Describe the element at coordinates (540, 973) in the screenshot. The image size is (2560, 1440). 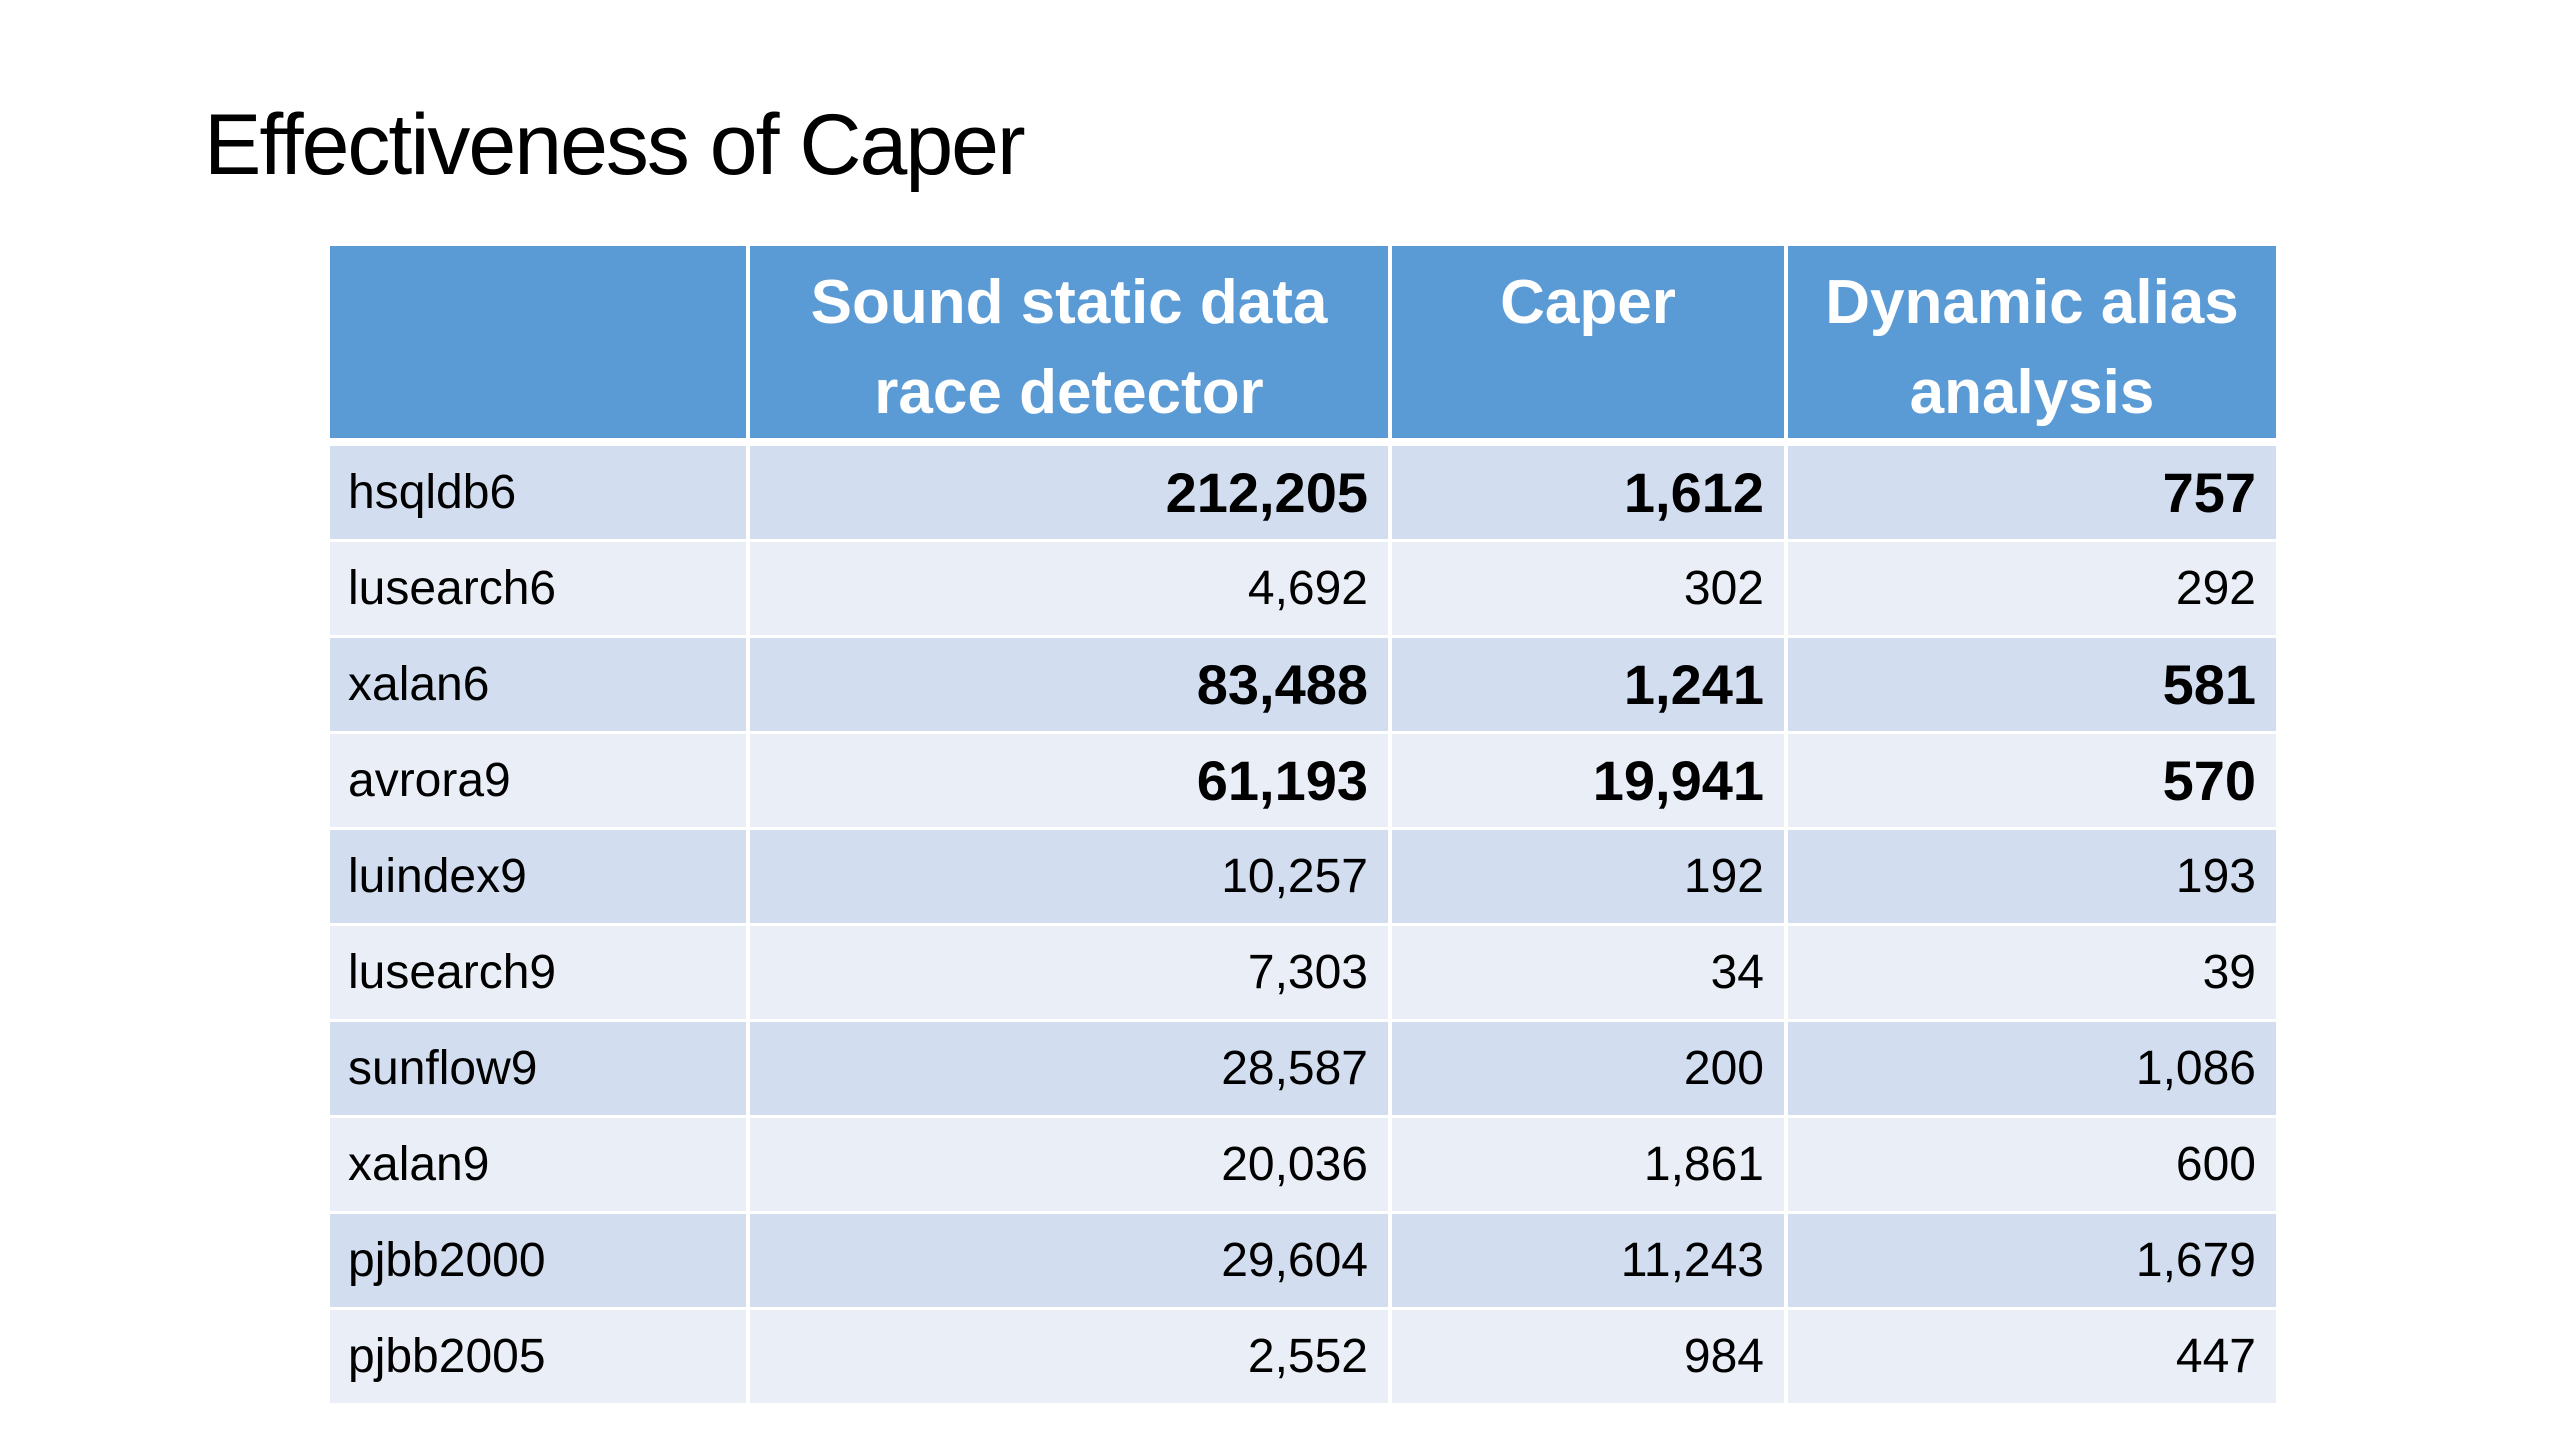
I see `cell-benchmark: lusearch9` at that location.